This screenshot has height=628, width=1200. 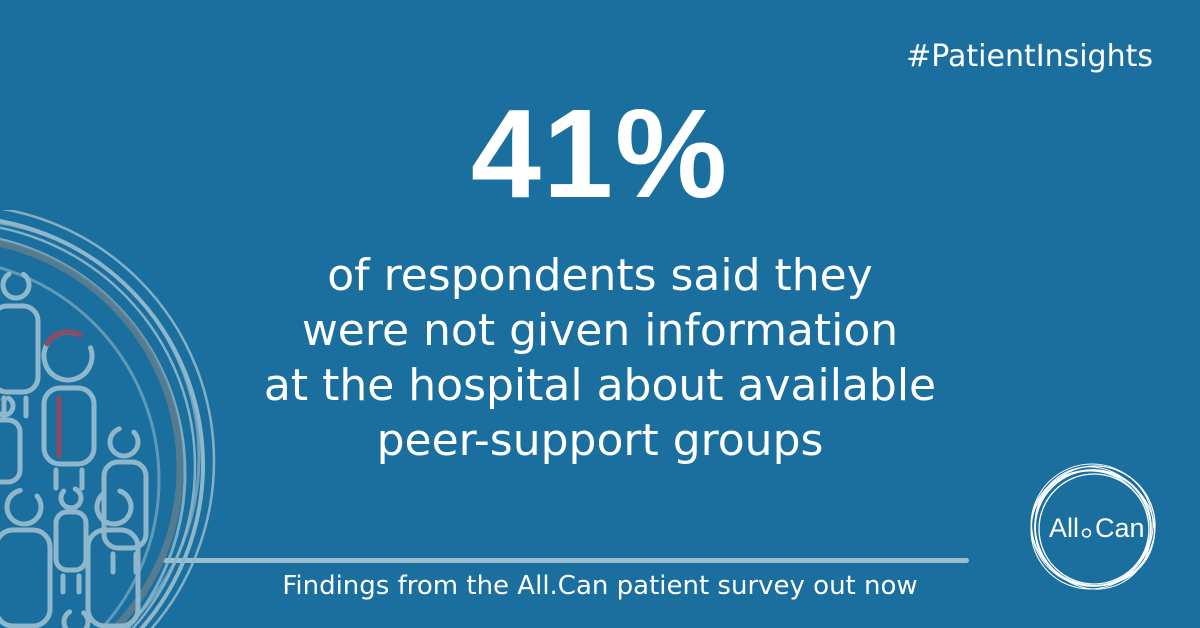 I want to click on people-community-illustration, so click(x=108, y=419).